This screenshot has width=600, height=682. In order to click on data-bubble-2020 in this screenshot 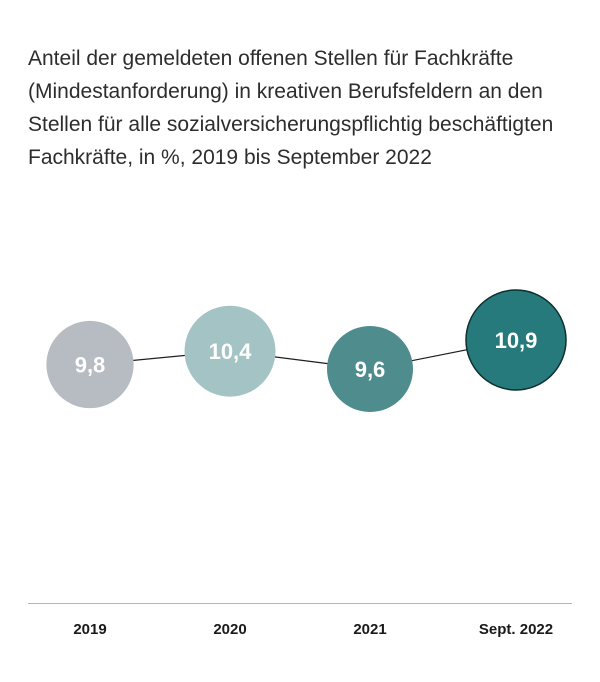, I will do `click(230, 351)`.